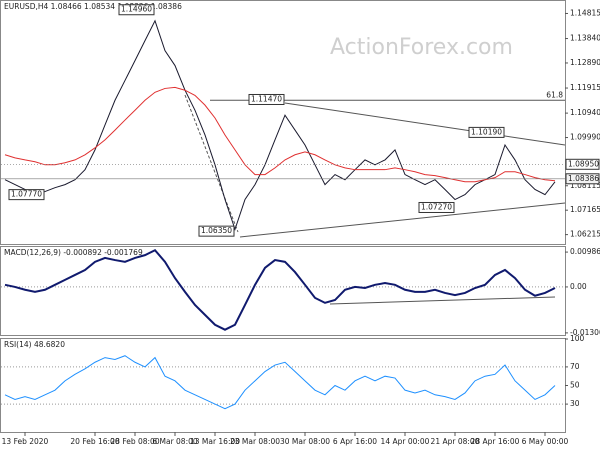 Image resolution: width=600 pixels, height=450 pixels. Describe the element at coordinates (421, 47) in the screenshot. I see `watermark: ActionForex.com` at that location.